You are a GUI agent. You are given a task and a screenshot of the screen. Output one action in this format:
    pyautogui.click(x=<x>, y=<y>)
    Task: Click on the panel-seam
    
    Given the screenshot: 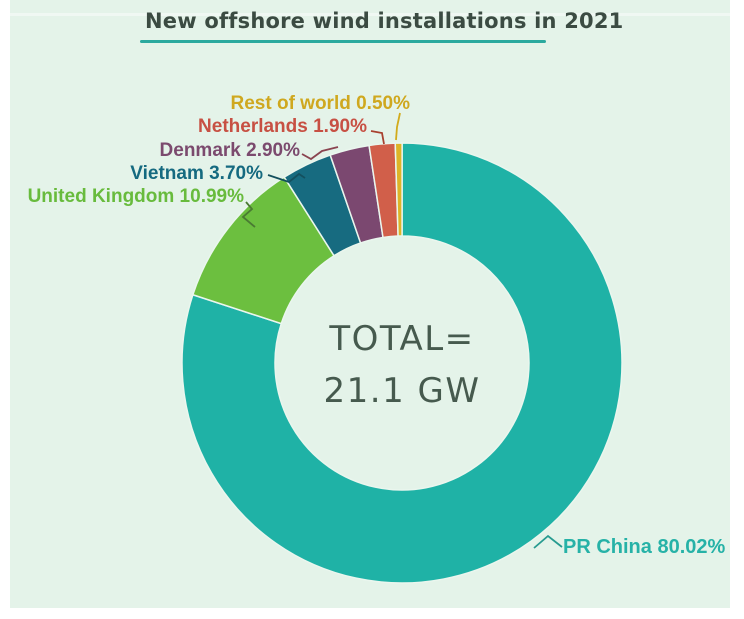 What is the action you would take?
    pyautogui.click(x=370, y=14)
    